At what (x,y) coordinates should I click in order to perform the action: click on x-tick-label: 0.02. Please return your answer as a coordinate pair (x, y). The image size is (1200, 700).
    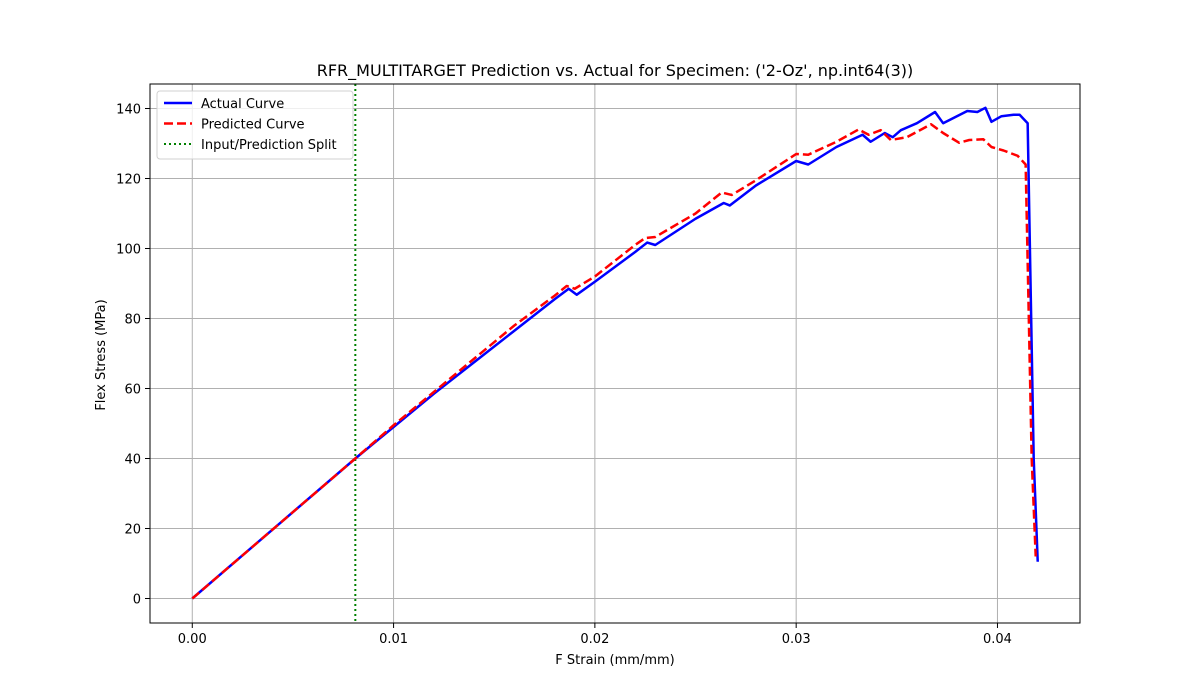
    Looking at the image, I should click on (594, 639).